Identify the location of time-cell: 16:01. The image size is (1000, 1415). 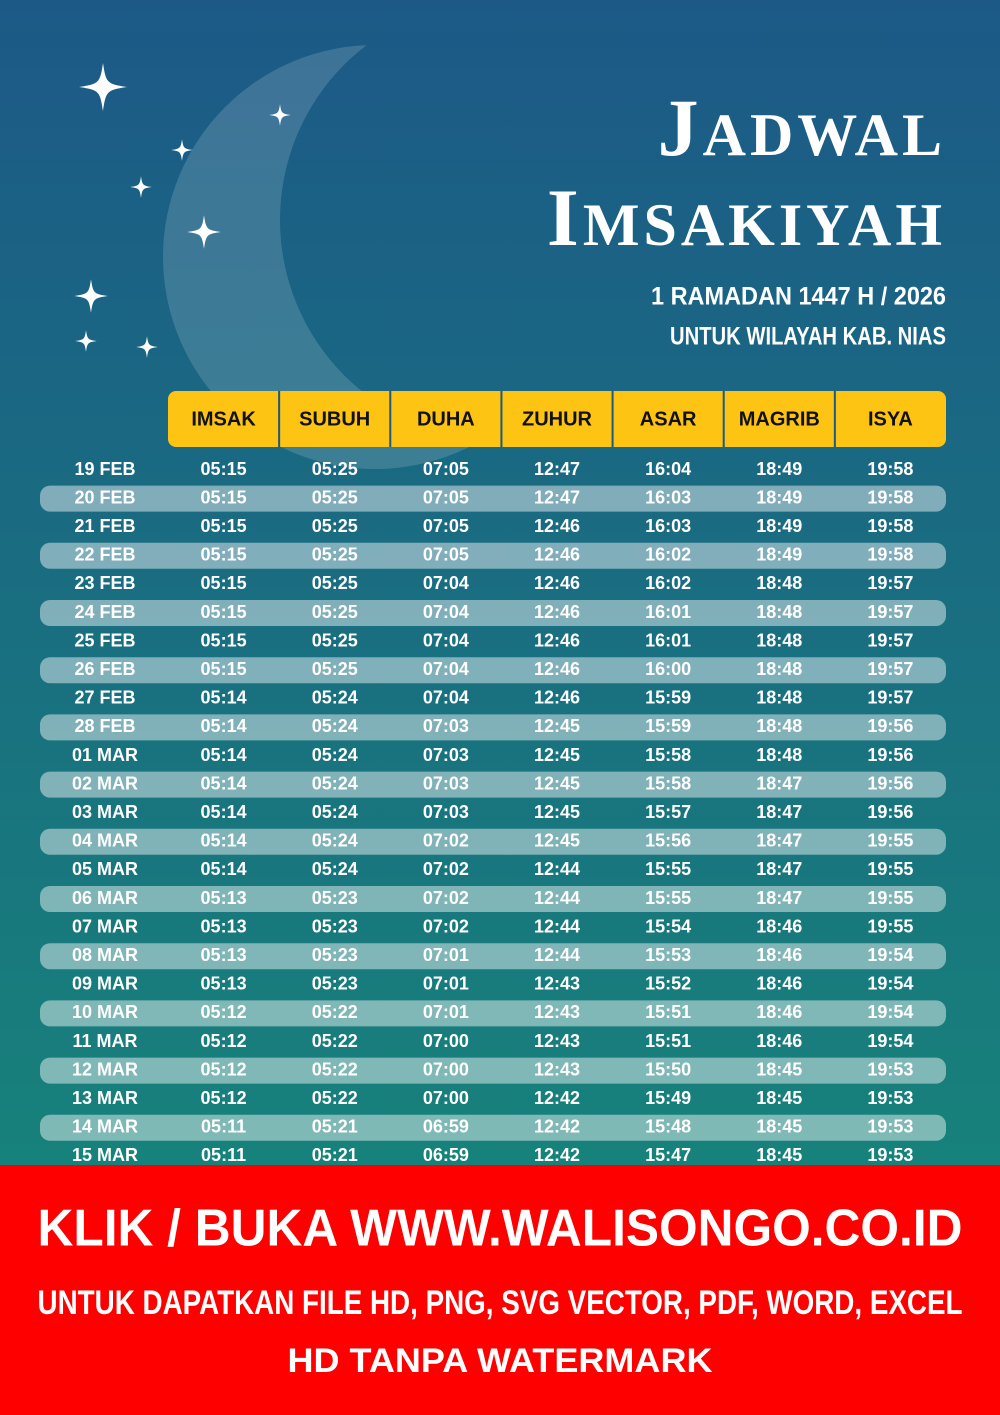
(668, 612).